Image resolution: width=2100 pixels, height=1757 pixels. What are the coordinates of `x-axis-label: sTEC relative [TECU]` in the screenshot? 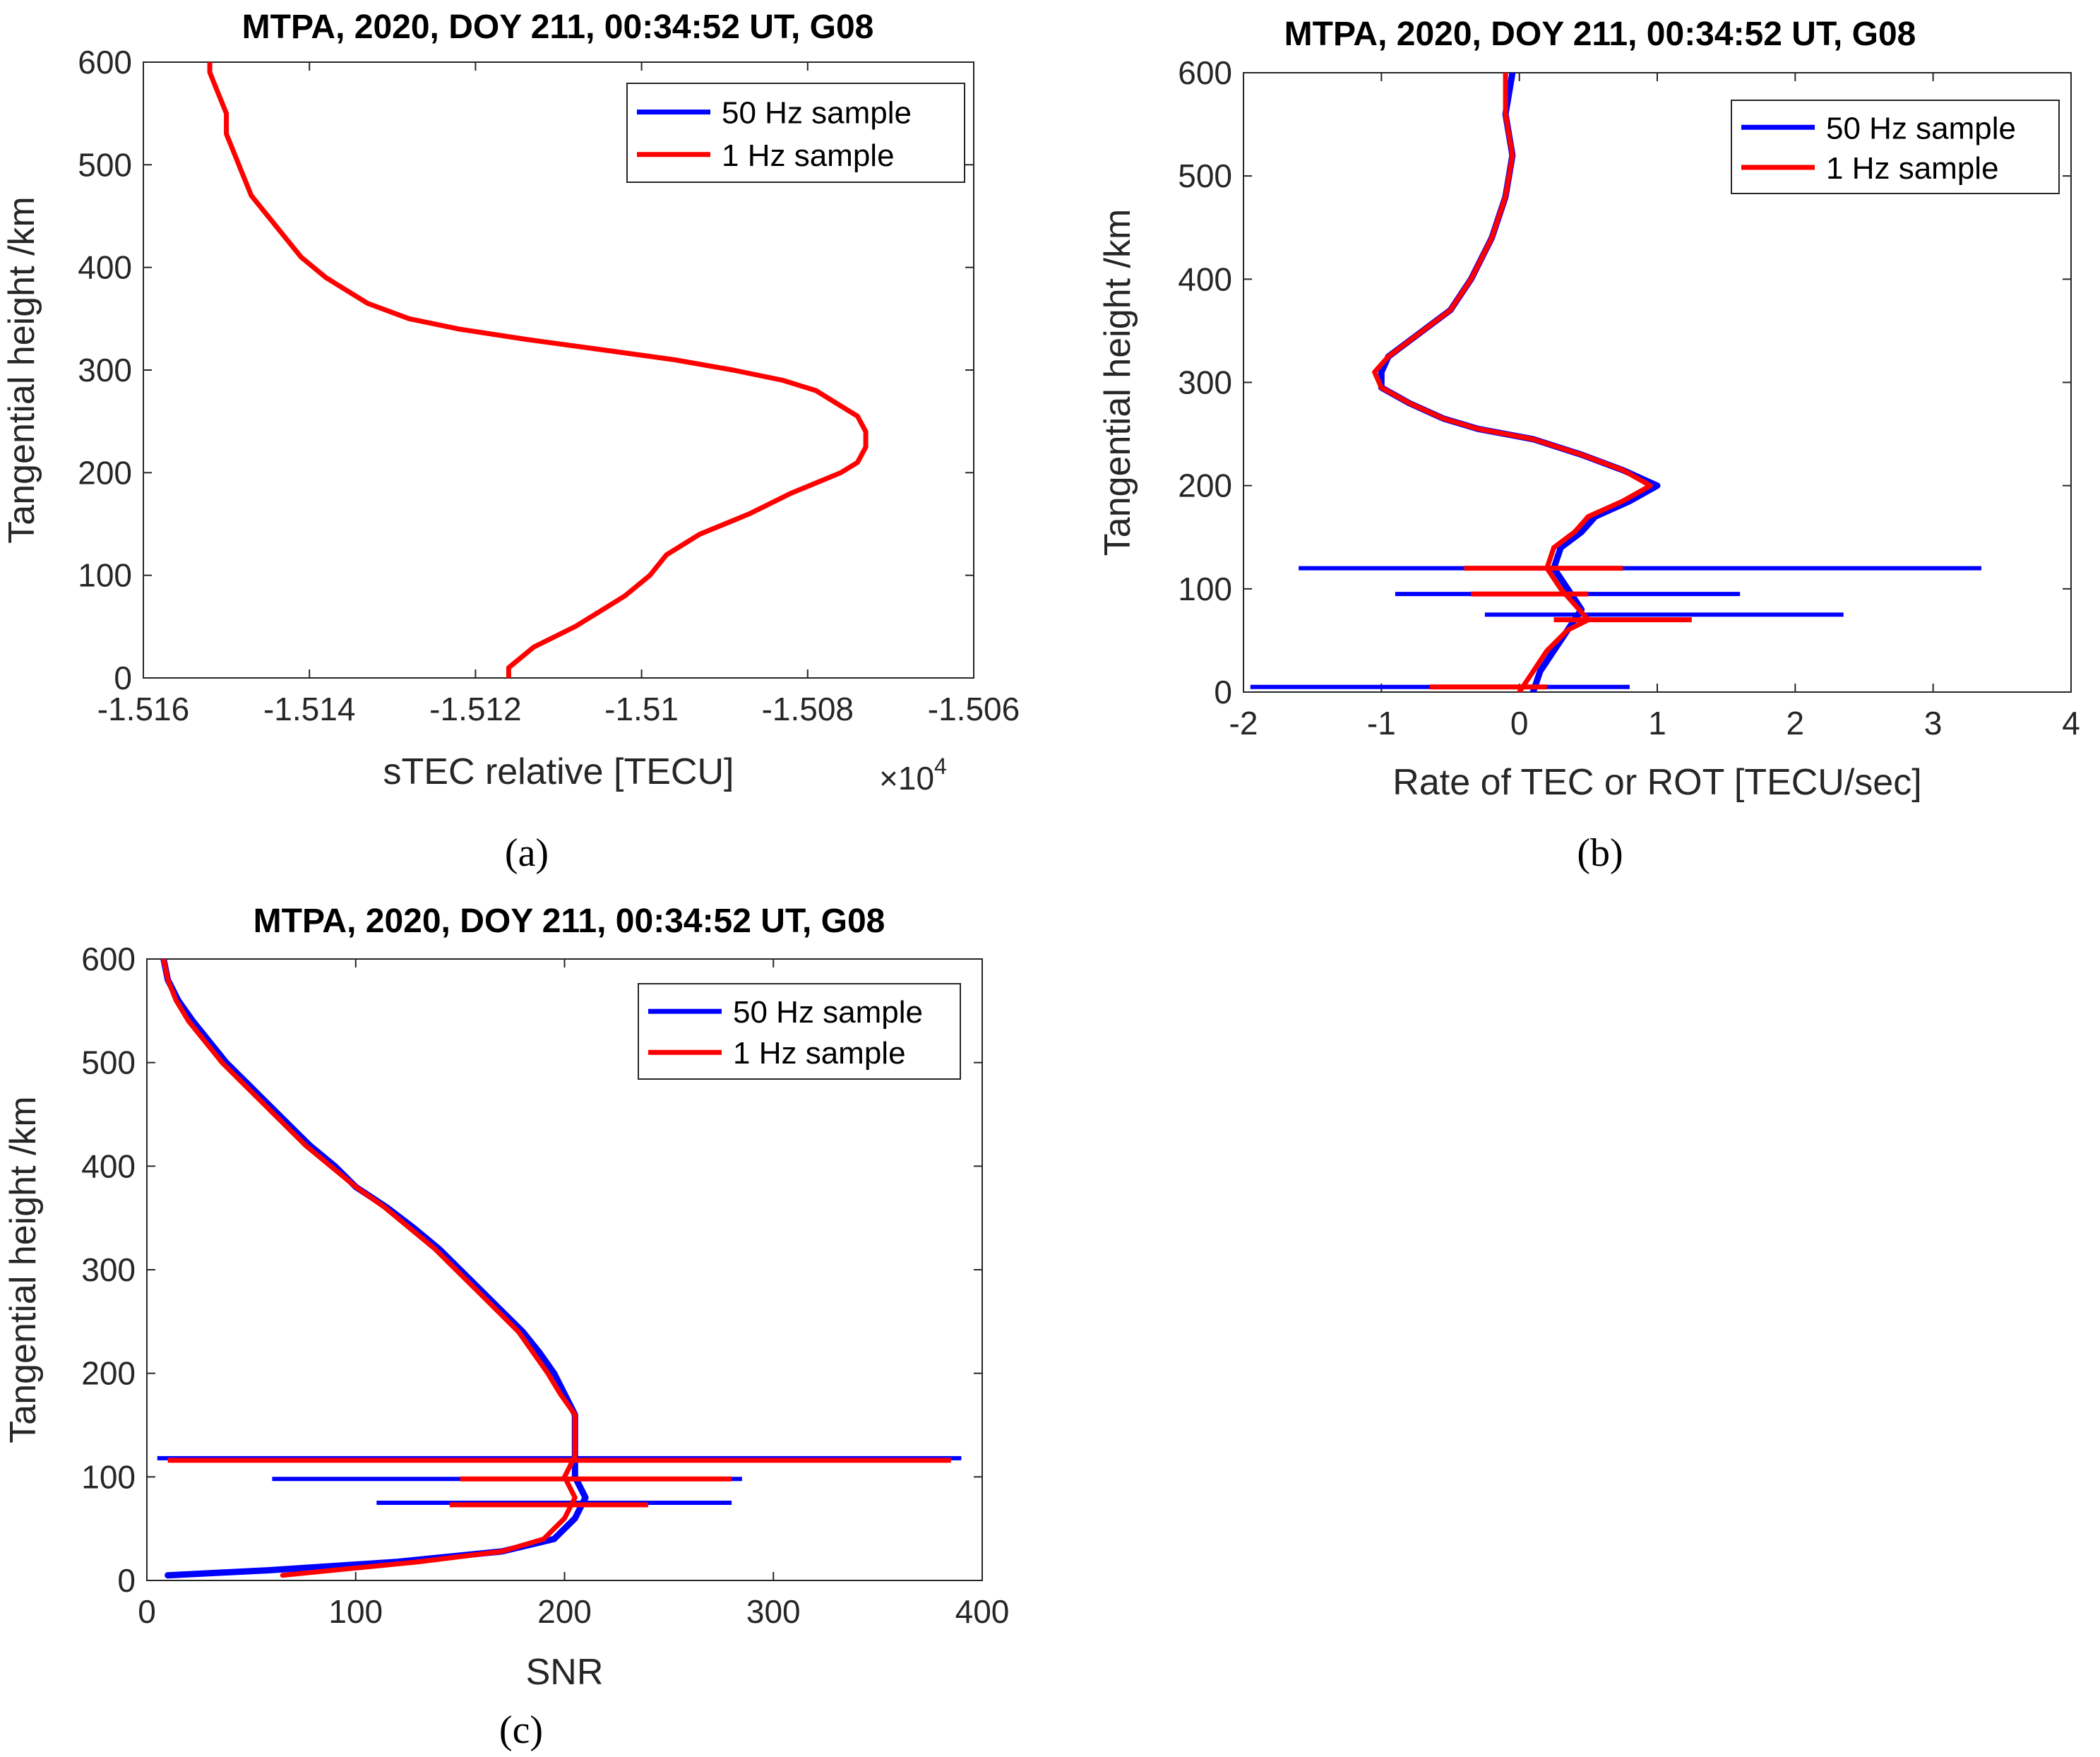 It's located at (558, 772).